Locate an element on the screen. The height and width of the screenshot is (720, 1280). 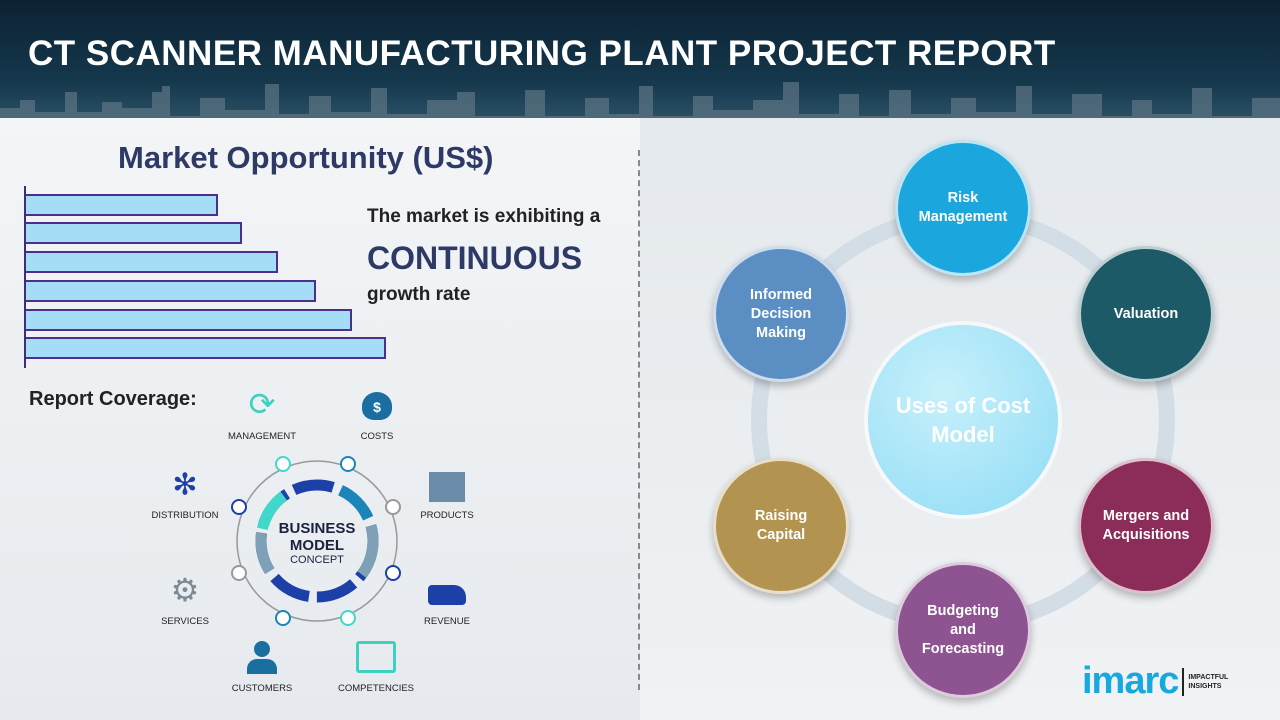
market-text-1: The market is exhibiting a is located at coordinates (484, 216).